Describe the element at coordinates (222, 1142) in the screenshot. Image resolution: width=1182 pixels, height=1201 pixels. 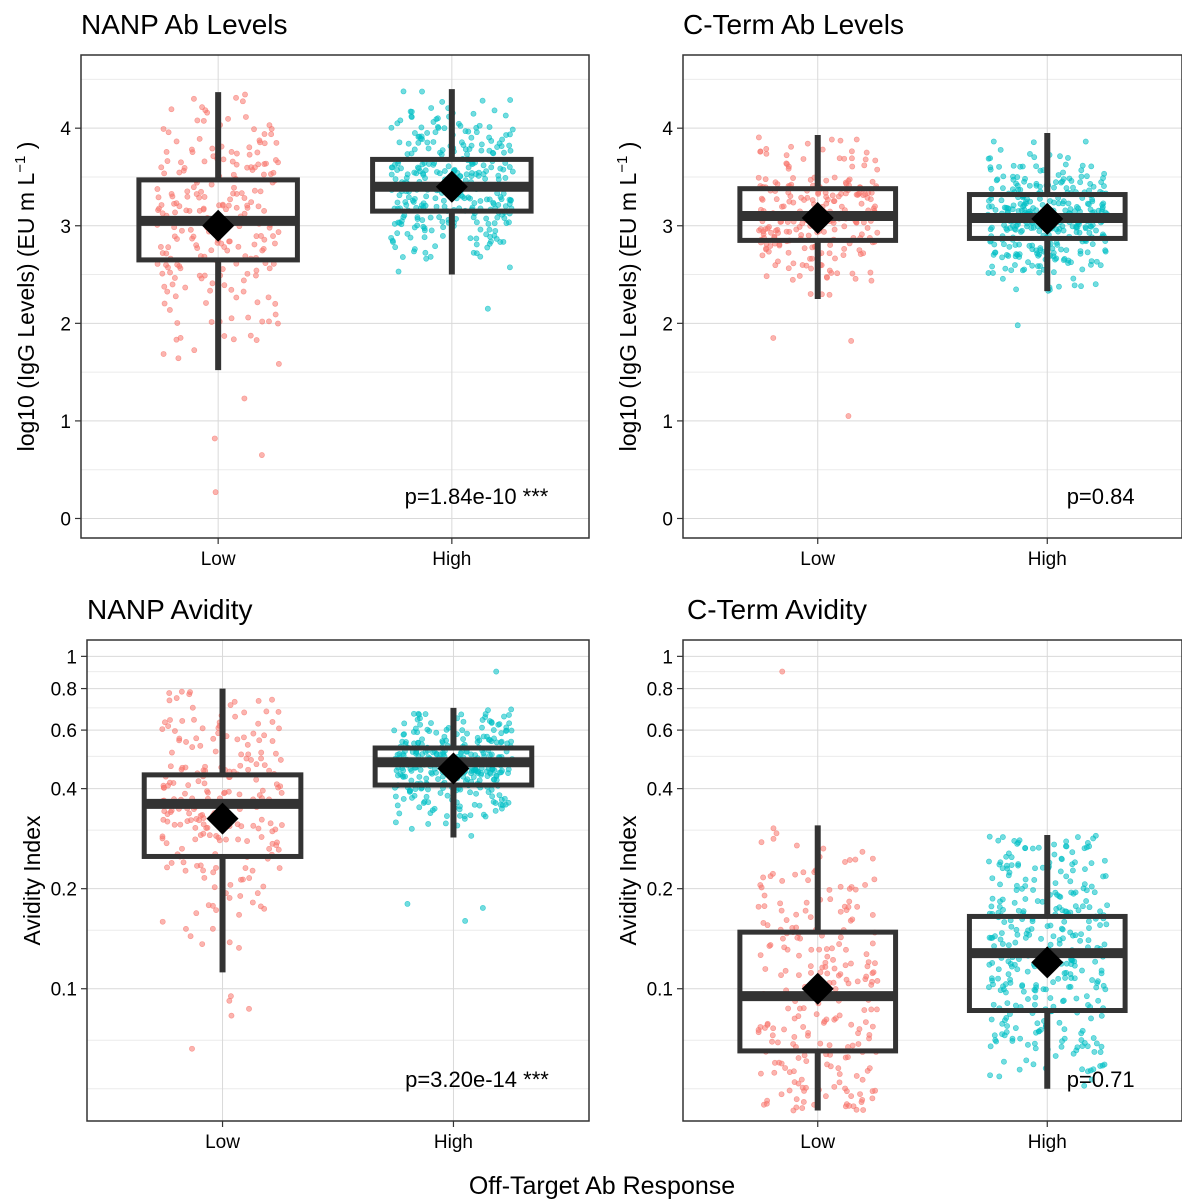
I see `x-tick-label: Low` at that location.